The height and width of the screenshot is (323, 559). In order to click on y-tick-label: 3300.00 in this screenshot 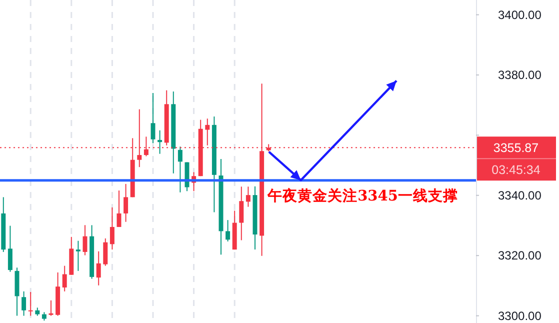, I will do `click(520, 315)`.